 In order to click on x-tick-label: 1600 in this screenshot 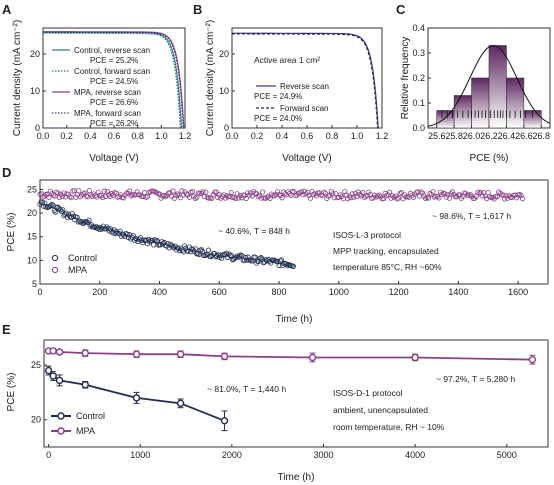, I will do `click(518, 292)`.